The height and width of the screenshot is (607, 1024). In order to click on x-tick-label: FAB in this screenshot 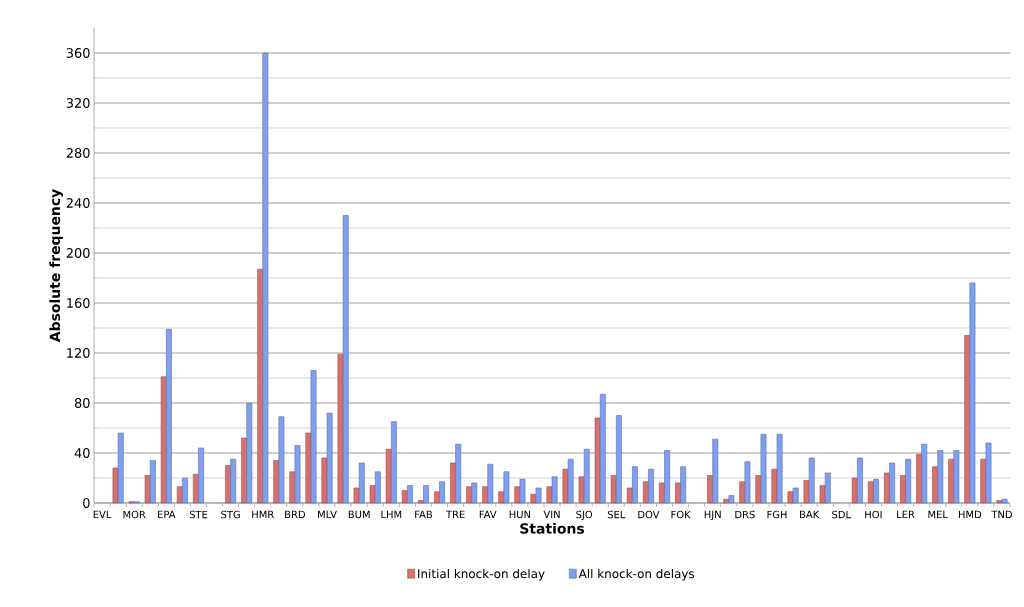, I will do `click(423, 514)`.